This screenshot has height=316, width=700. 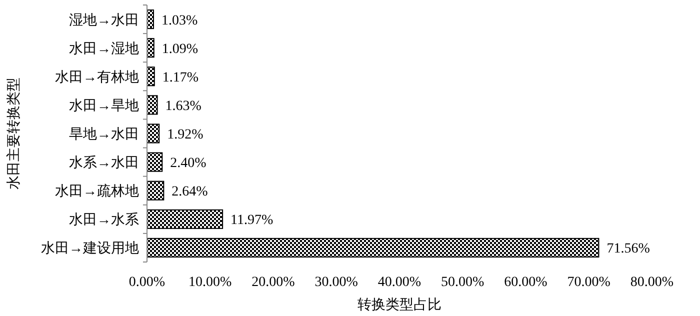 I want to click on x-tick-label: 50.00%, so click(x=463, y=282).